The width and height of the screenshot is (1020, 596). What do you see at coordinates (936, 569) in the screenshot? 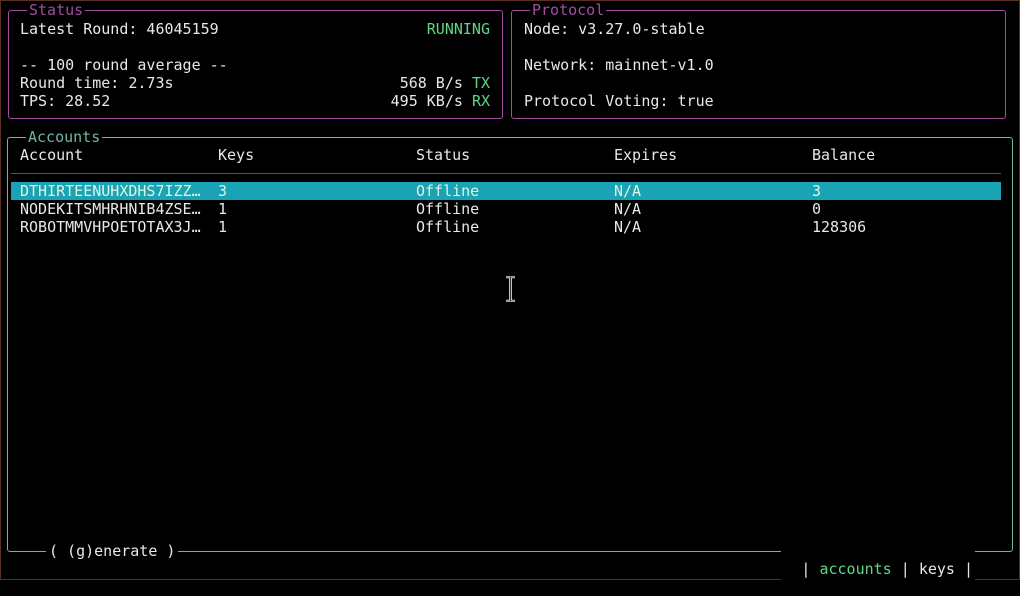
I see `tab-keys: keys` at bounding box center [936, 569].